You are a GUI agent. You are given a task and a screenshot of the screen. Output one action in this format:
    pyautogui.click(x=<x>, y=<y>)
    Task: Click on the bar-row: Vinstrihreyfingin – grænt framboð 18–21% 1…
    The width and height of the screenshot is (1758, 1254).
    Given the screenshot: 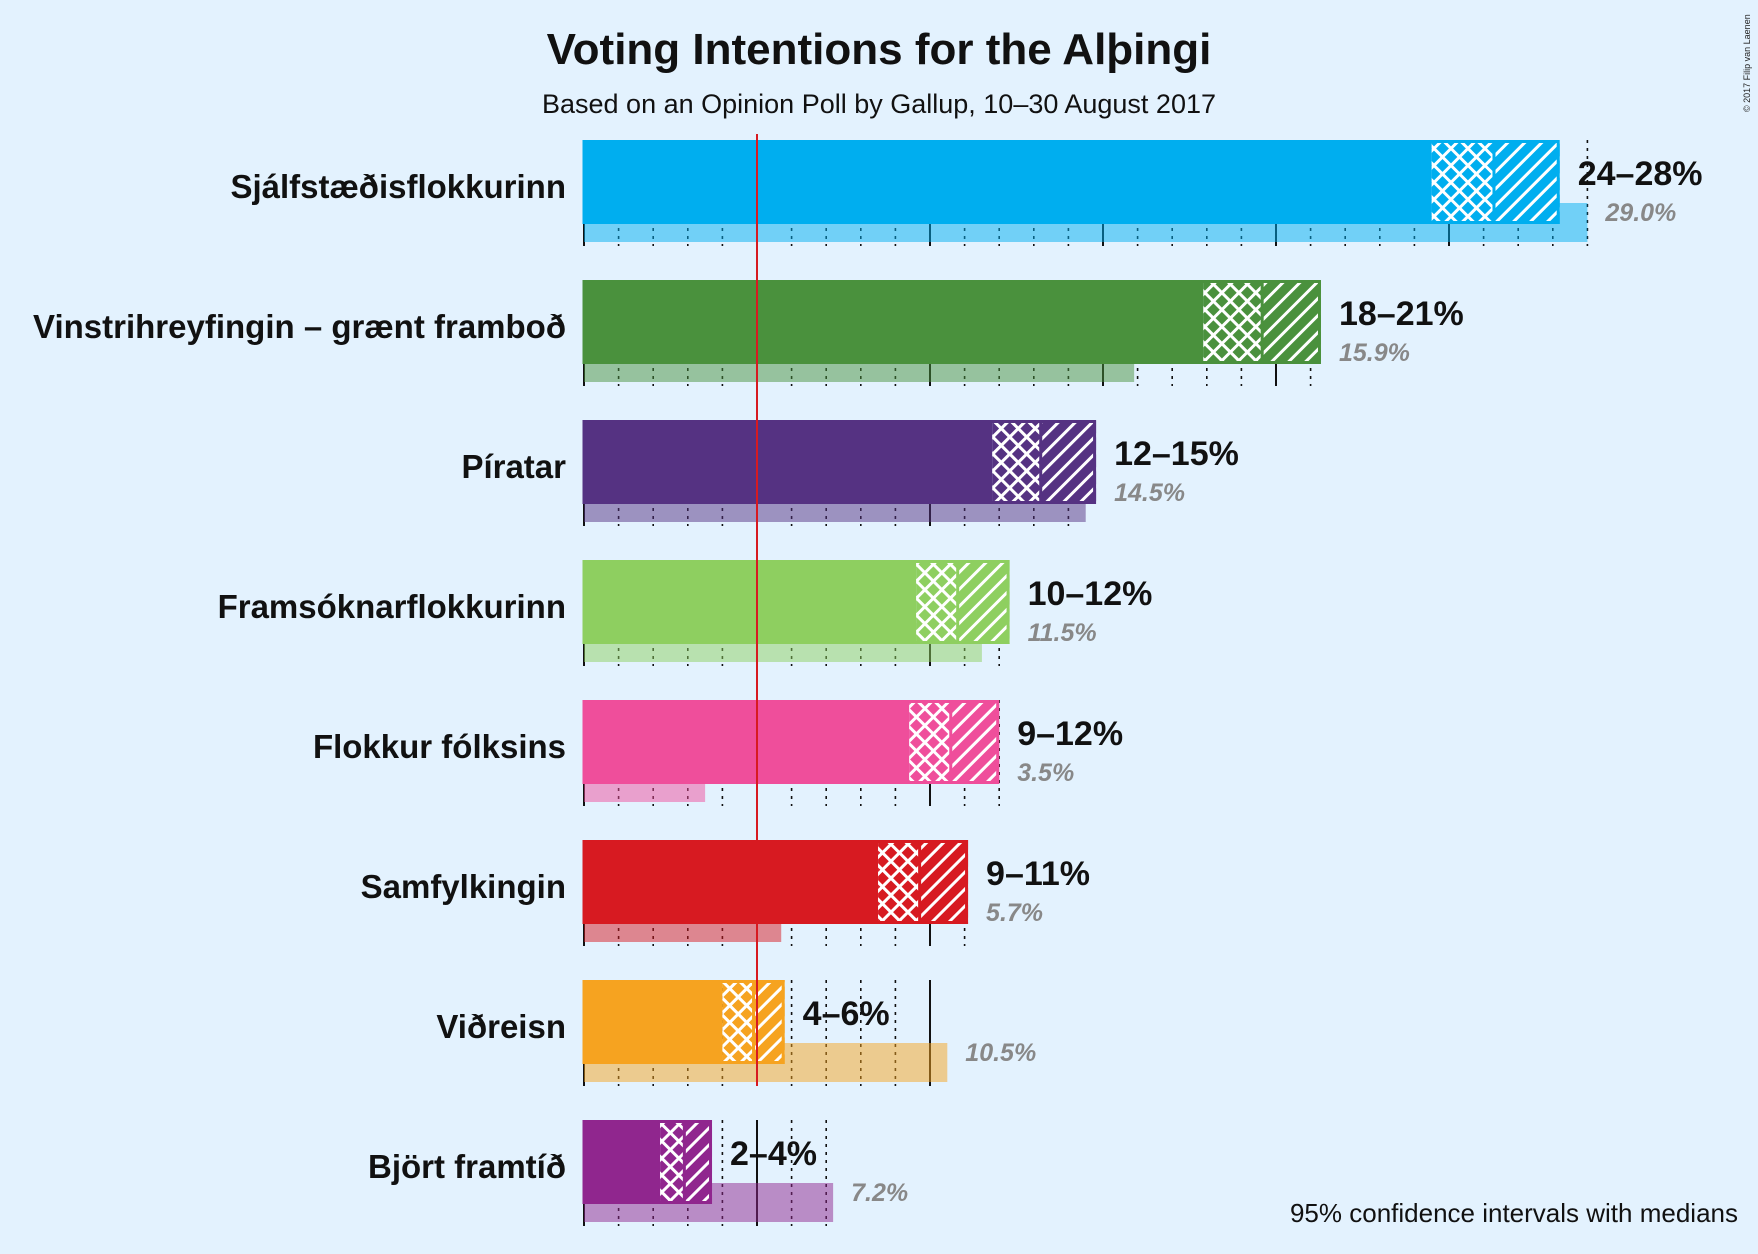 What is the action you would take?
    pyautogui.click(x=748, y=331)
    